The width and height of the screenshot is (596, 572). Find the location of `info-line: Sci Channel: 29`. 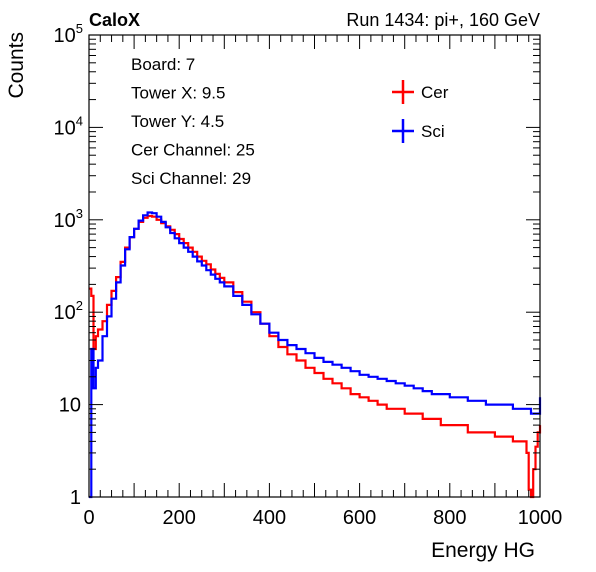

info-line: Sci Channel: 29 is located at coordinates (191, 178).